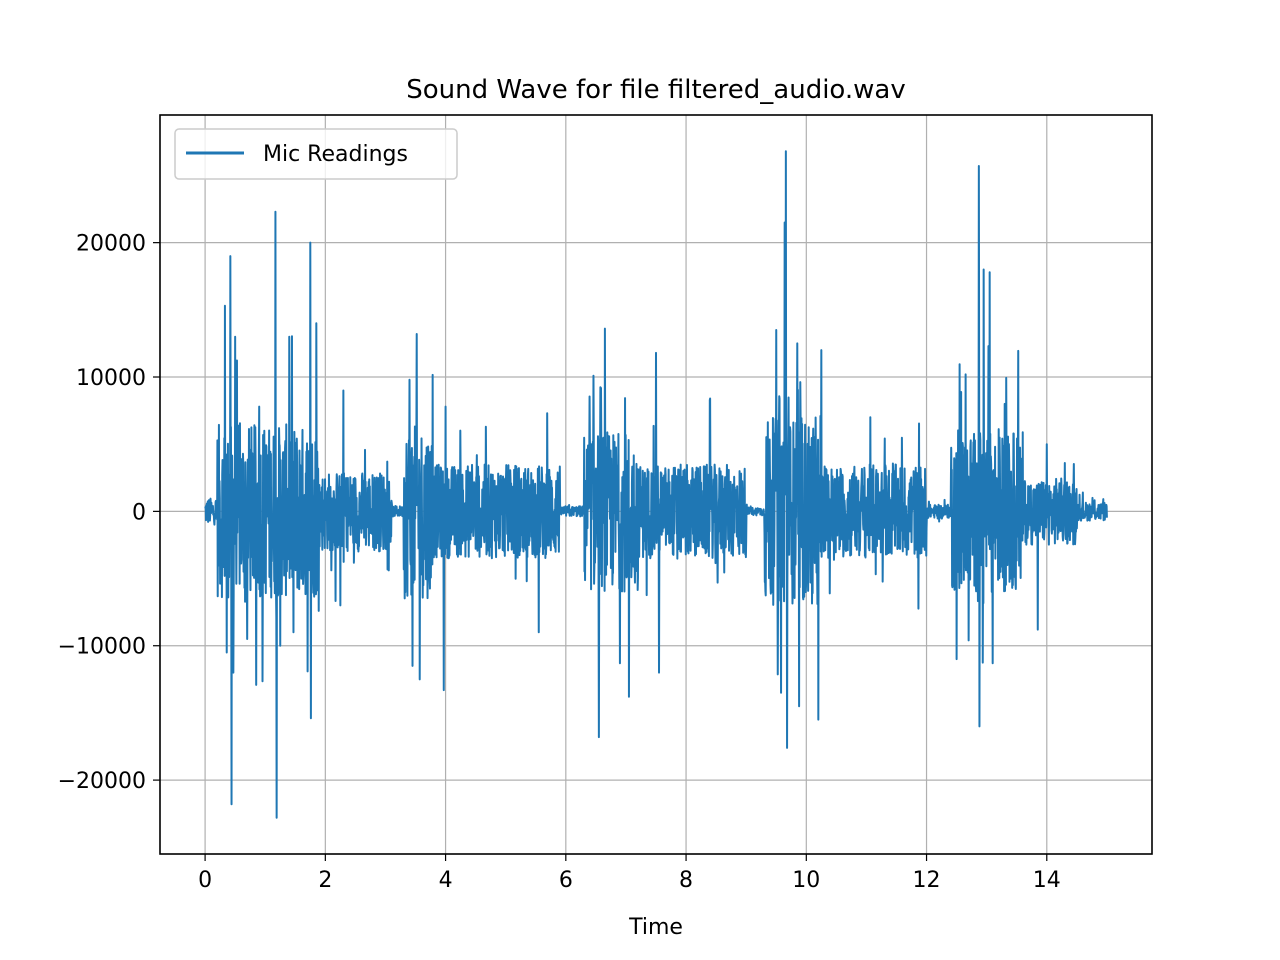 This screenshot has height=960, width=1280. I want to click on legend-label: Mic Readings, so click(335, 154).